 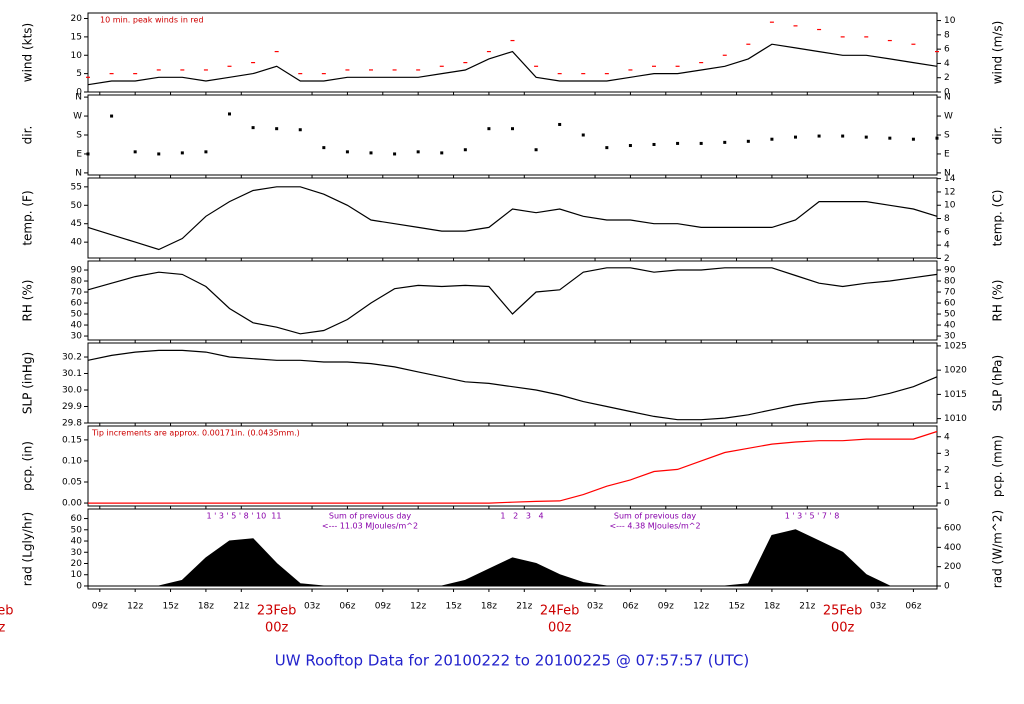 What do you see at coordinates (955, 395) in the screenshot?
I see `y2-tick-label: 1015` at bounding box center [955, 395].